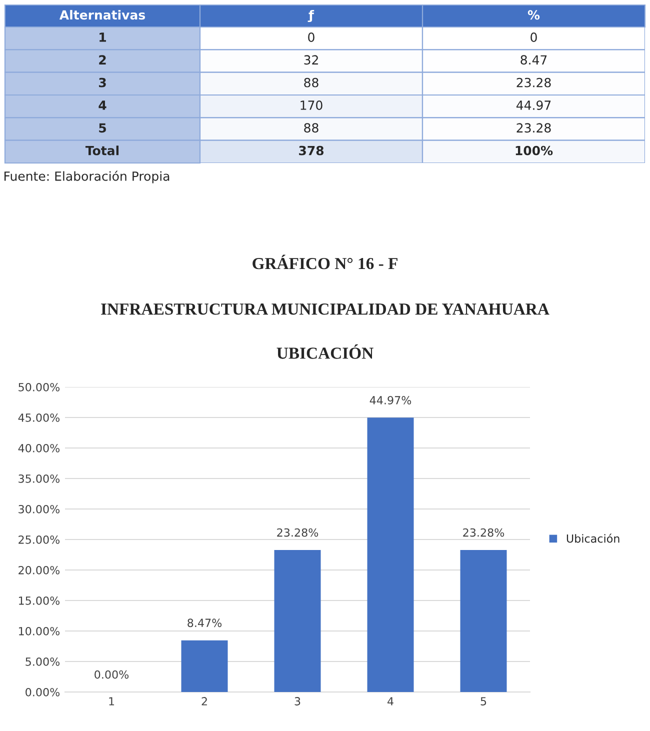 This screenshot has width=650, height=731. I want to click on y-tick-label: 40.00%, so click(39, 448).